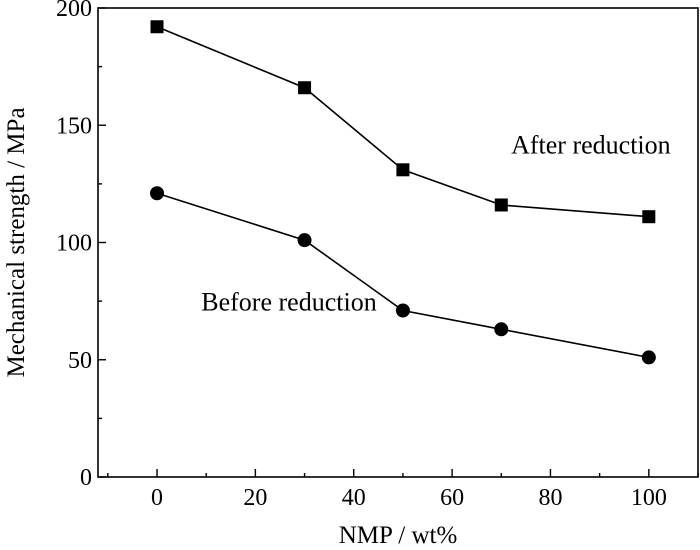 Image resolution: width=700 pixels, height=550 pixels. What do you see at coordinates (288, 302) in the screenshot?
I see `series-annotation: Before reduction` at bounding box center [288, 302].